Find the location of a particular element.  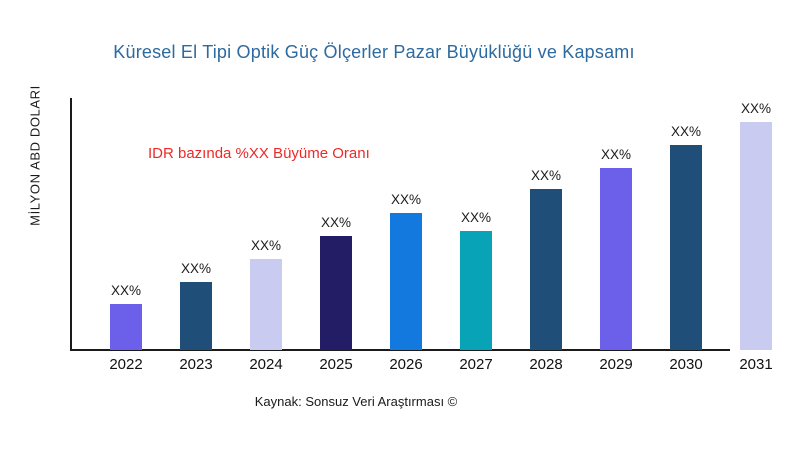

x-tick-label-2029: 2029 is located at coordinates (616, 364).